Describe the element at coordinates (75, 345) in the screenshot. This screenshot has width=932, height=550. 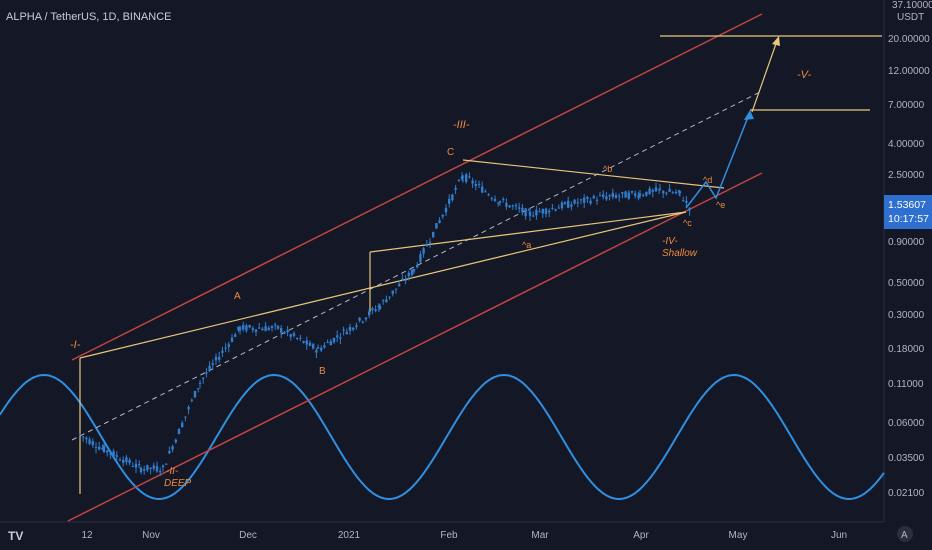
I see `wave-i-label: -I-` at that location.